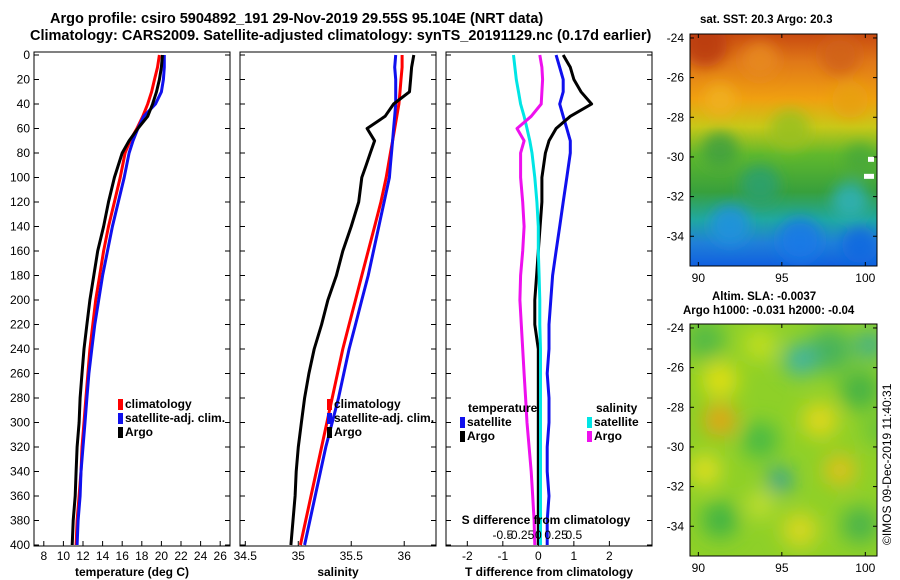 The height and width of the screenshot is (580, 900). Describe the element at coordinates (503, 408) in the screenshot. I see `legend-heading-temperature: temperature` at that location.